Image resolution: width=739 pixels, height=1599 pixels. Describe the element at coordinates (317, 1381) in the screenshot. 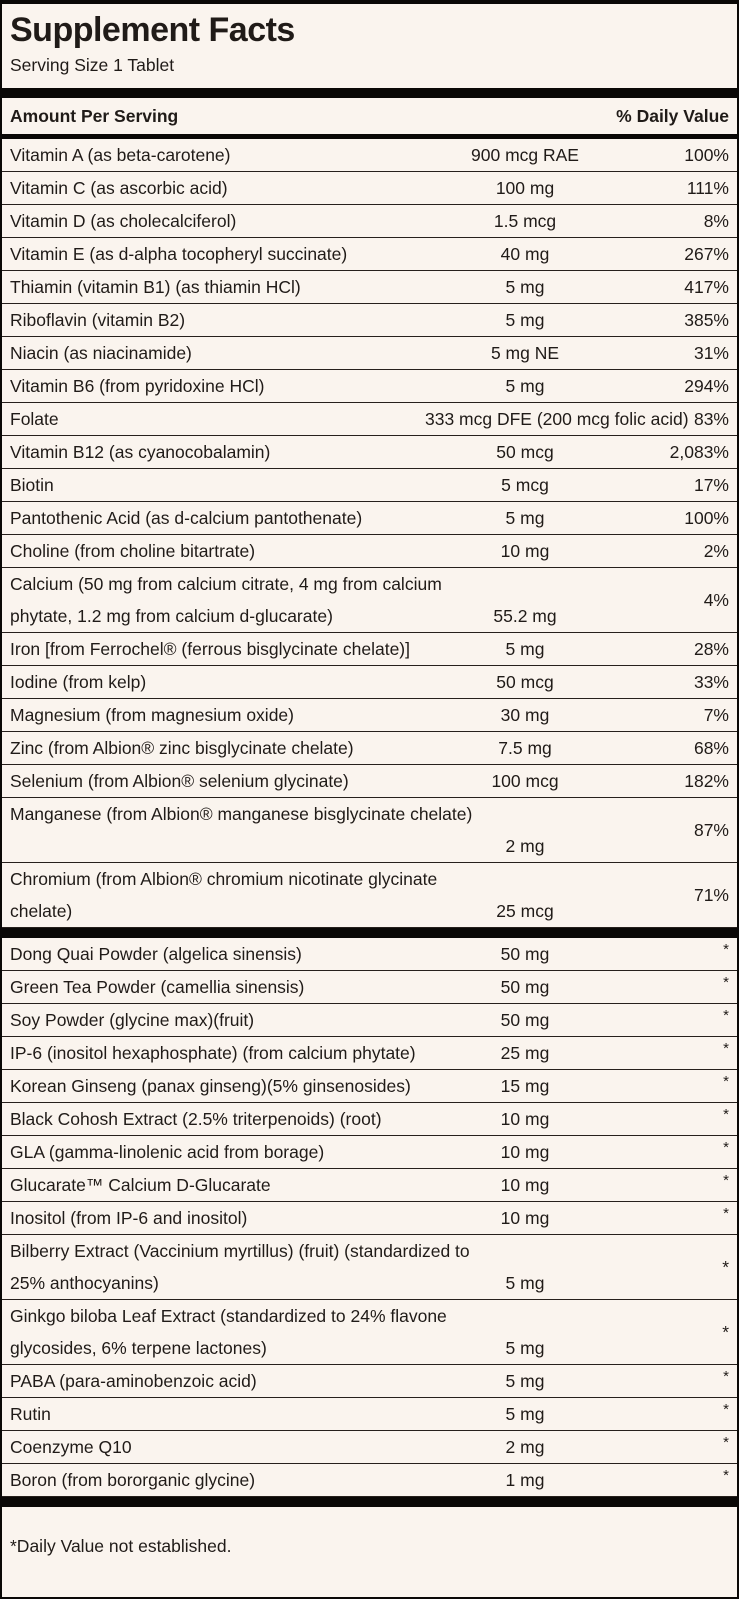

I see `ingredient-cell: PABA (para-aminobenzoic acid) 5 mg` at that location.